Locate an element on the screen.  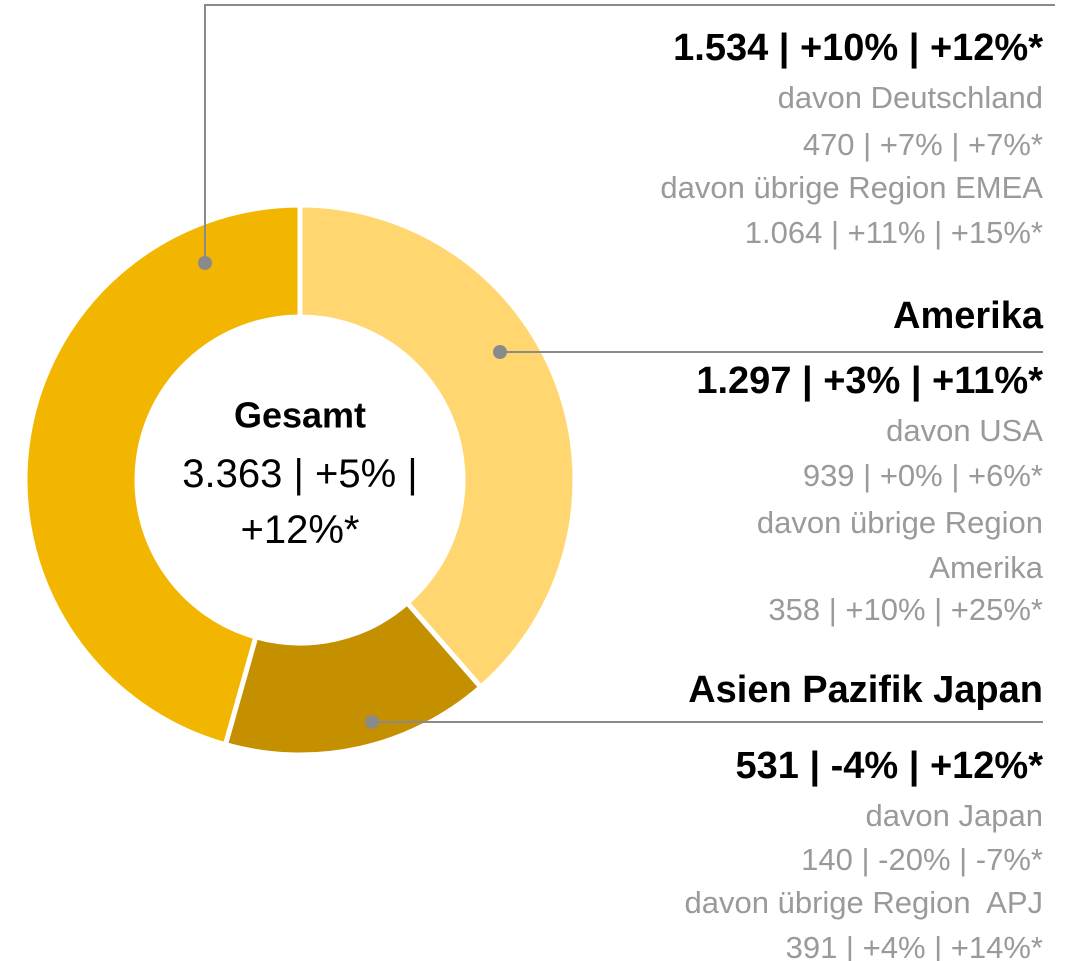
segment-detail: 939 | +0% | +6%* is located at coordinates (923, 475).